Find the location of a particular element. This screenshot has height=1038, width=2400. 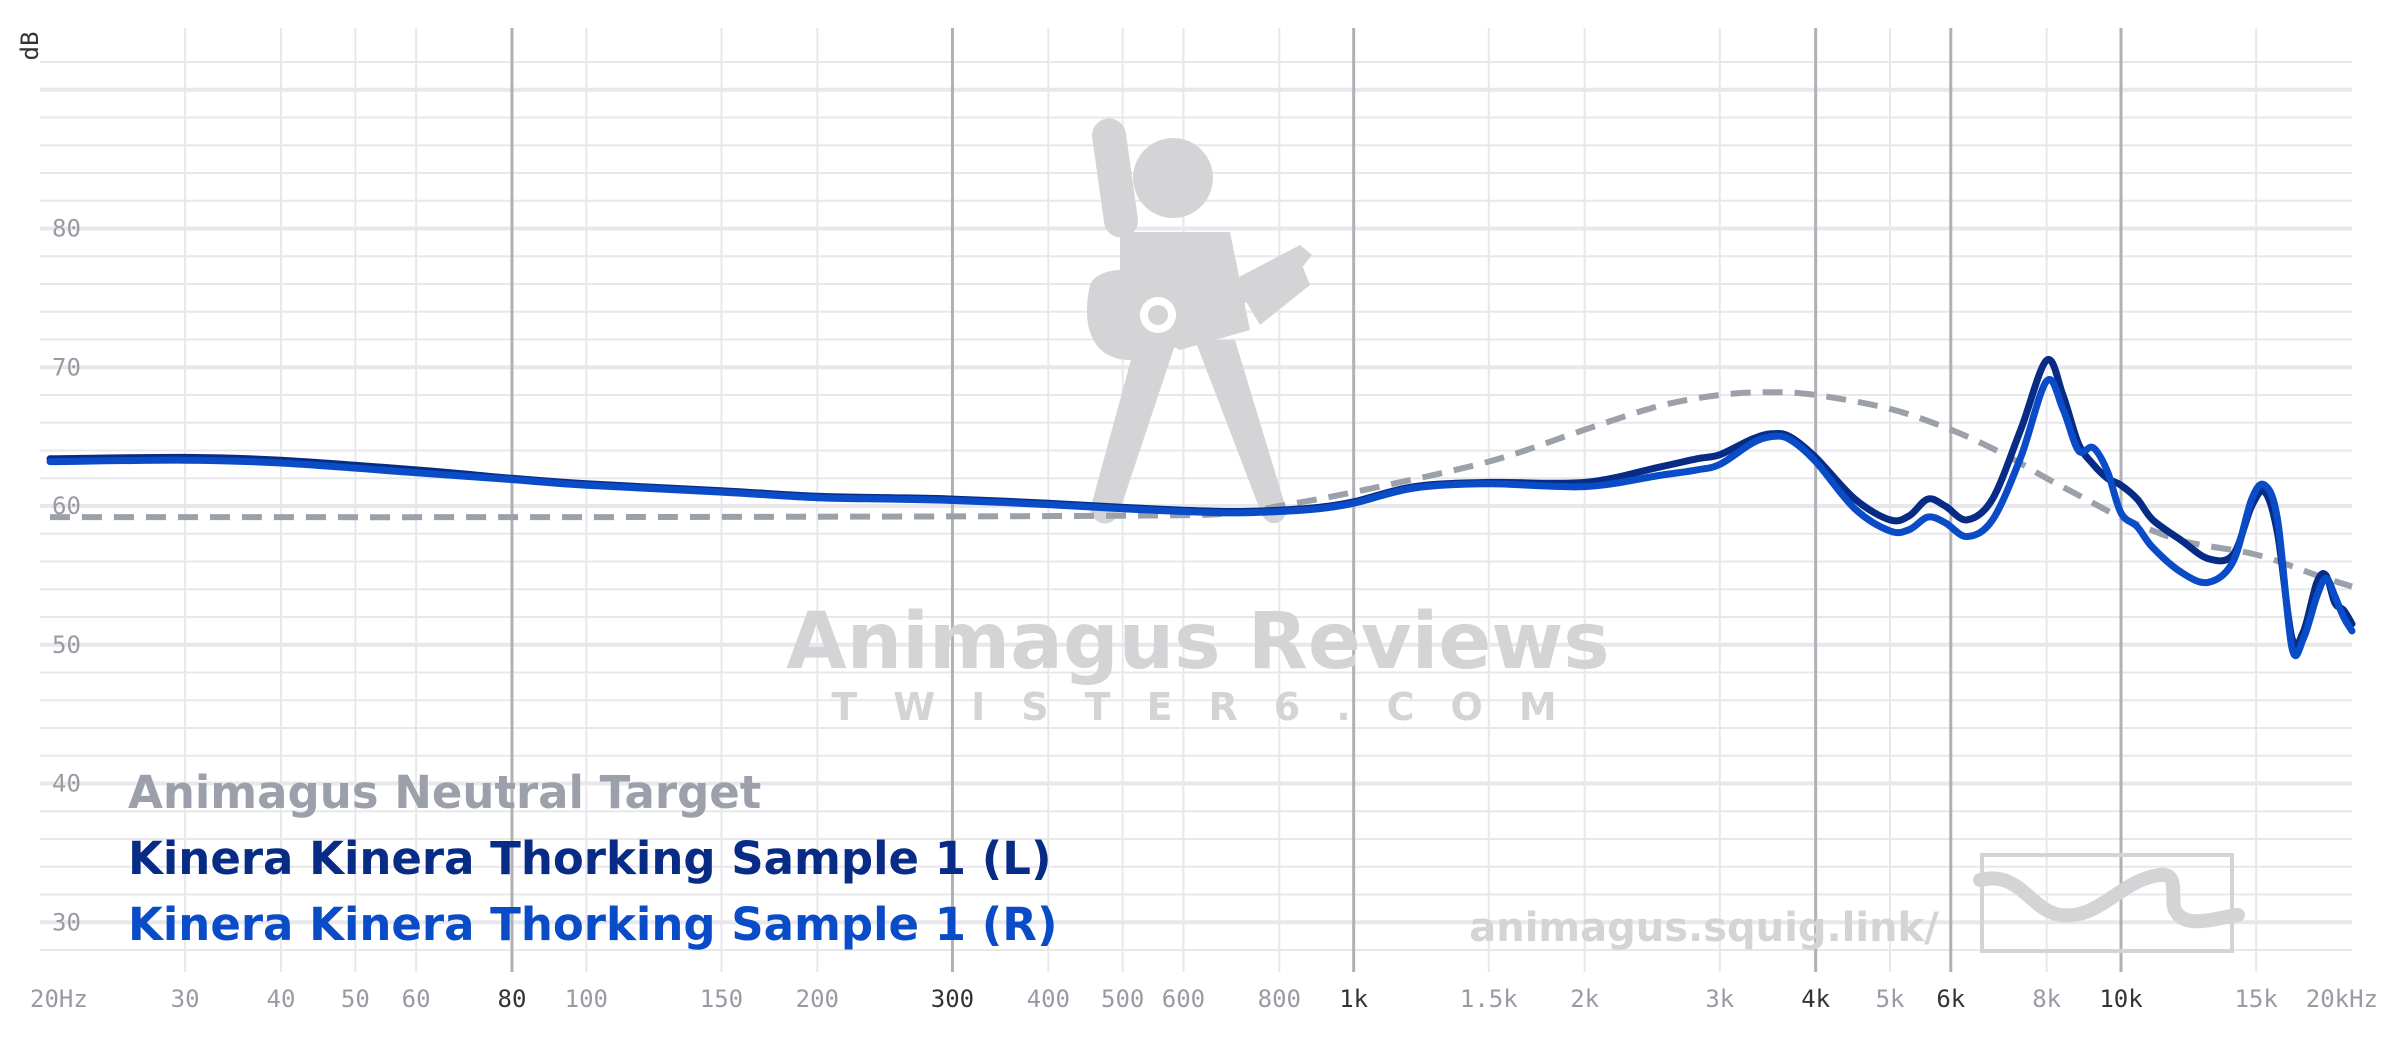

x-tick-label: 500 is located at coordinates (1122, 999).